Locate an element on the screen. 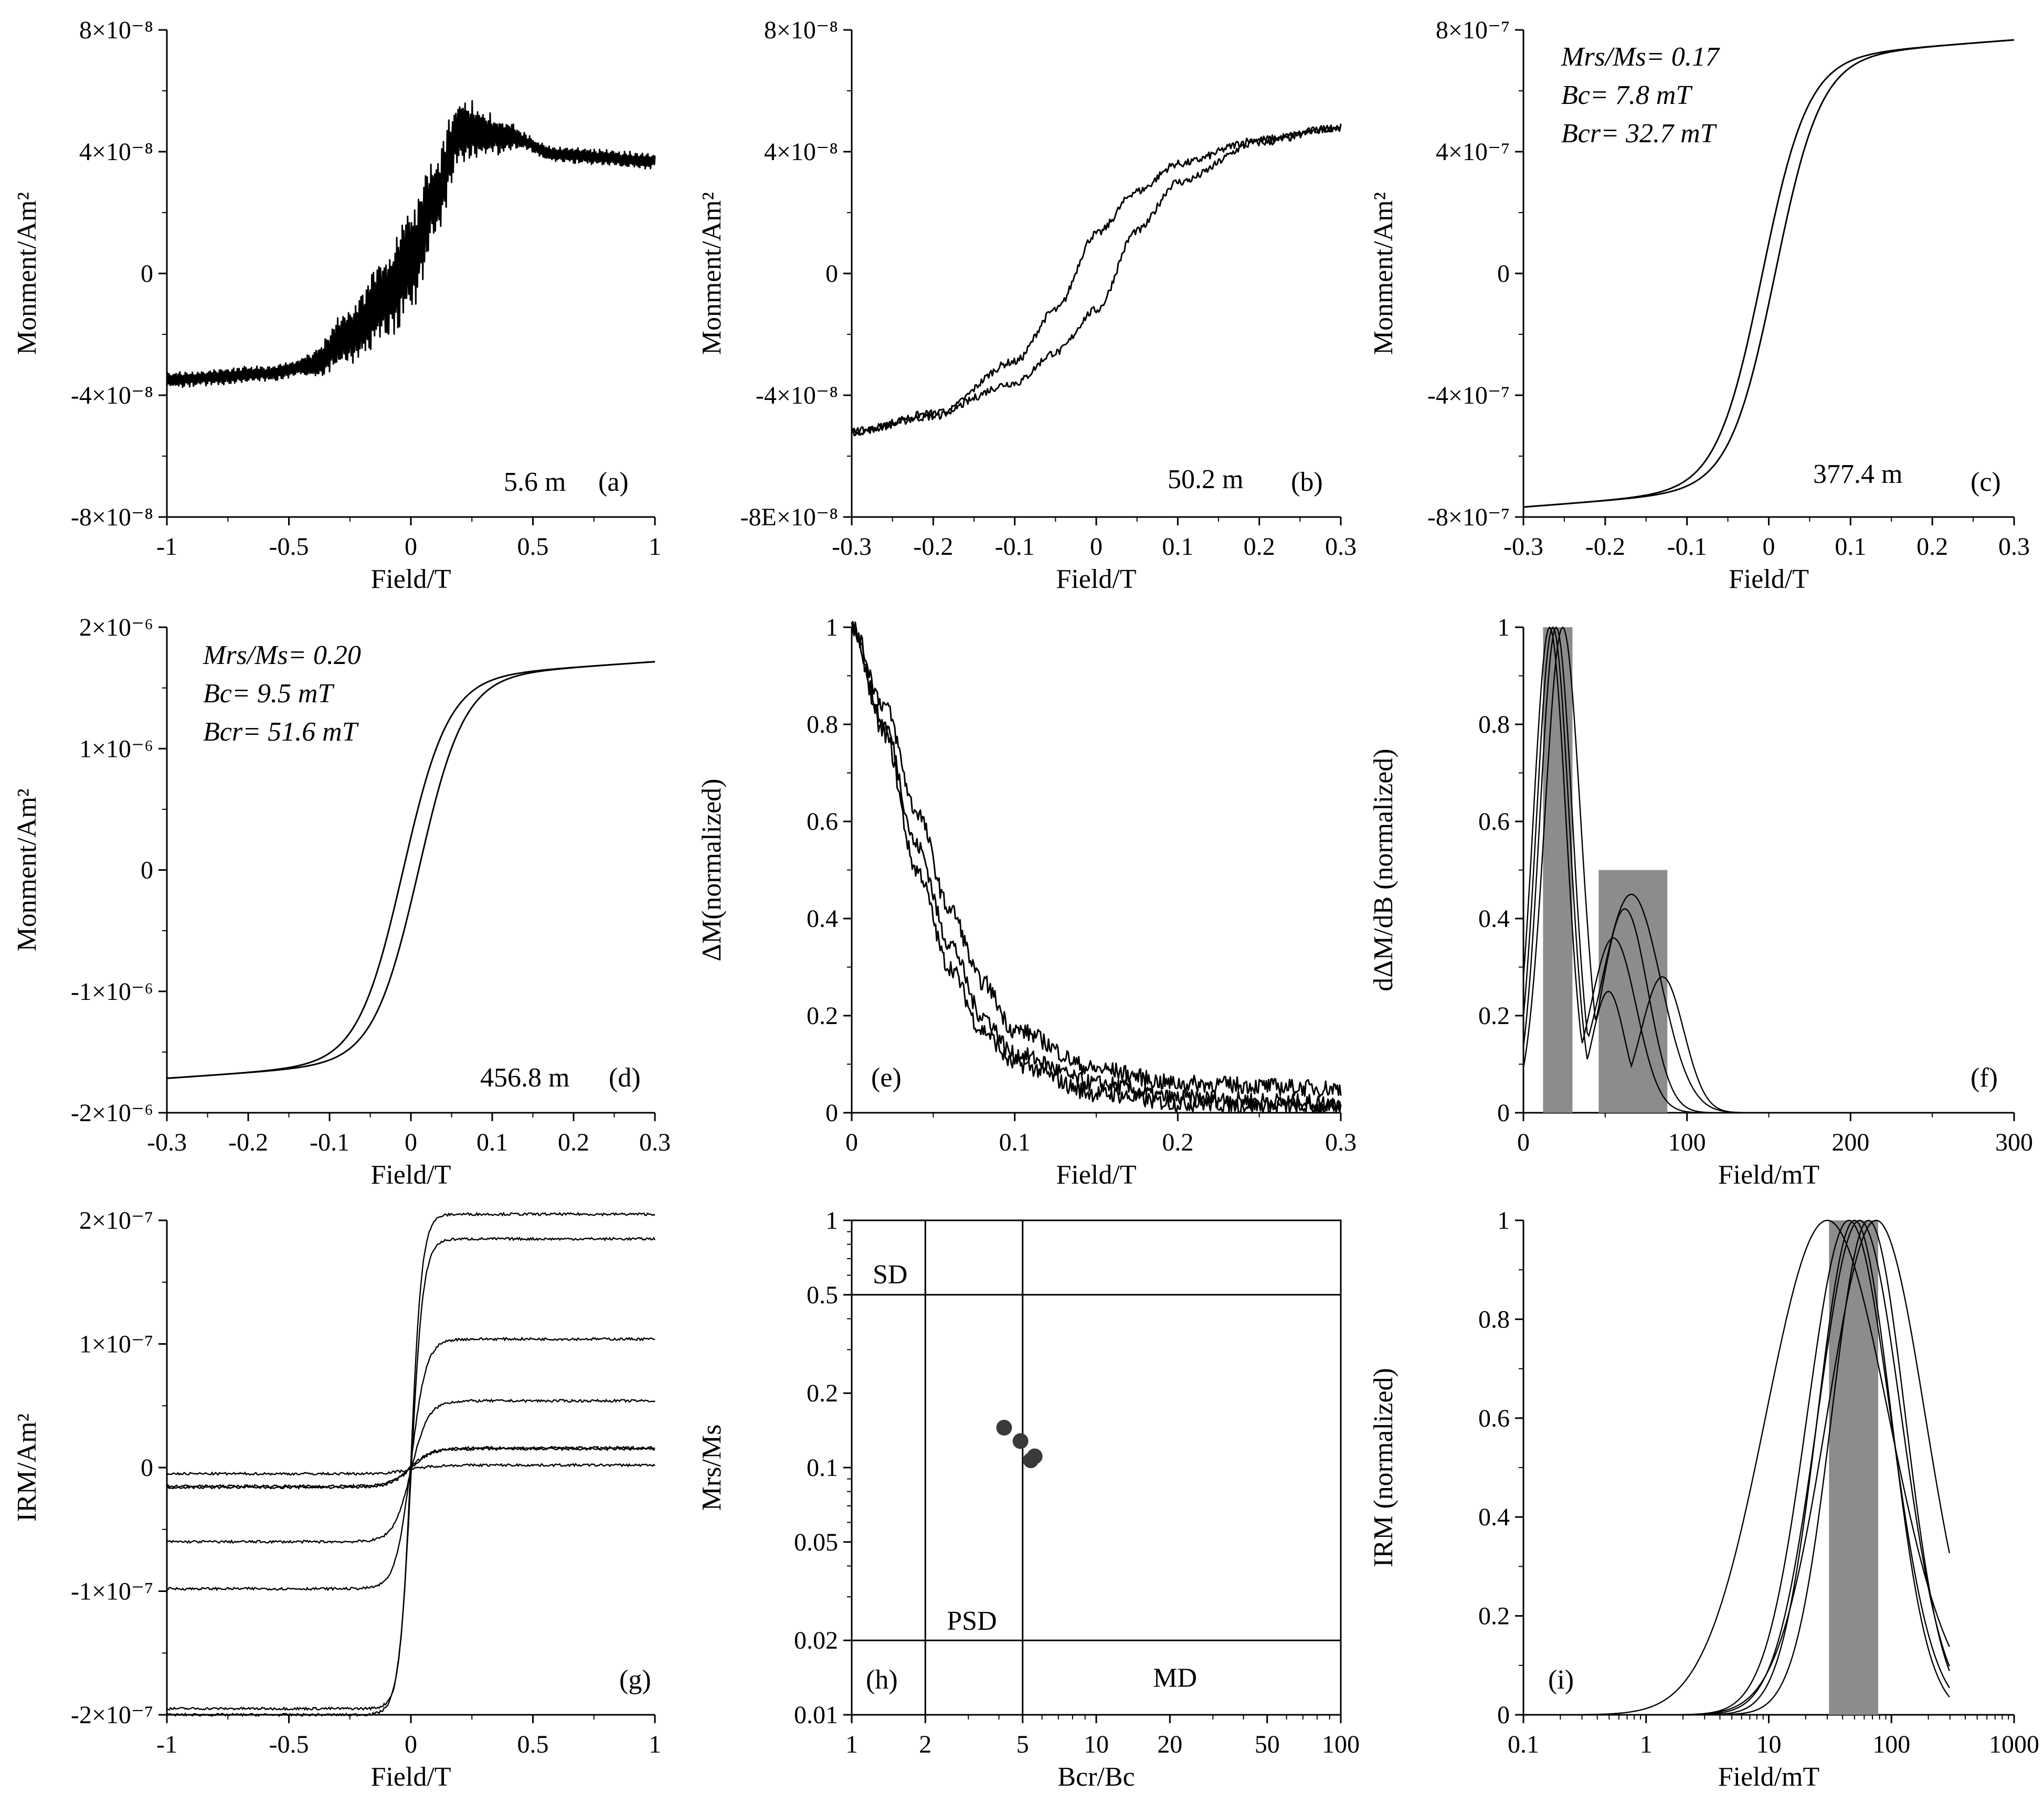 The height and width of the screenshot is (1814, 2044). panel-label: (h) is located at coordinates (882, 1680).